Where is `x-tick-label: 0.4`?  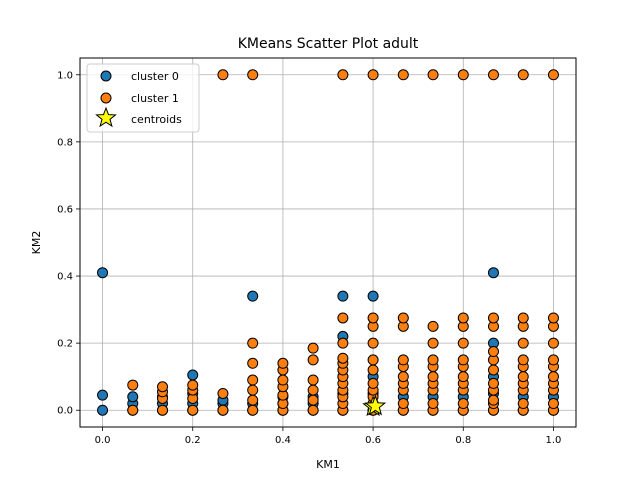 x-tick-label: 0.4 is located at coordinates (283, 440).